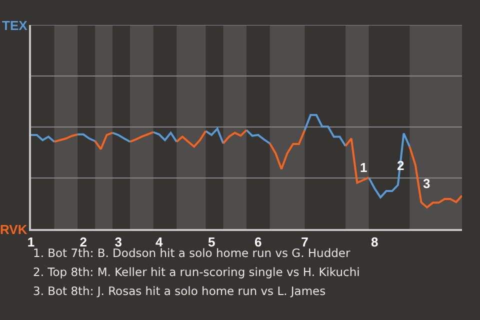  I want to click on x-tick-label: 8, so click(374, 242).